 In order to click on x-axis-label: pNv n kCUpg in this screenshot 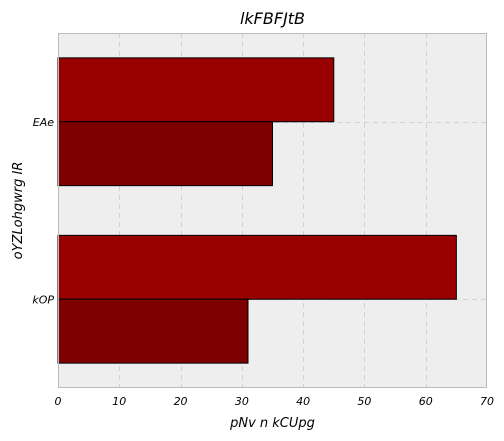, I will do `click(272, 423)`.